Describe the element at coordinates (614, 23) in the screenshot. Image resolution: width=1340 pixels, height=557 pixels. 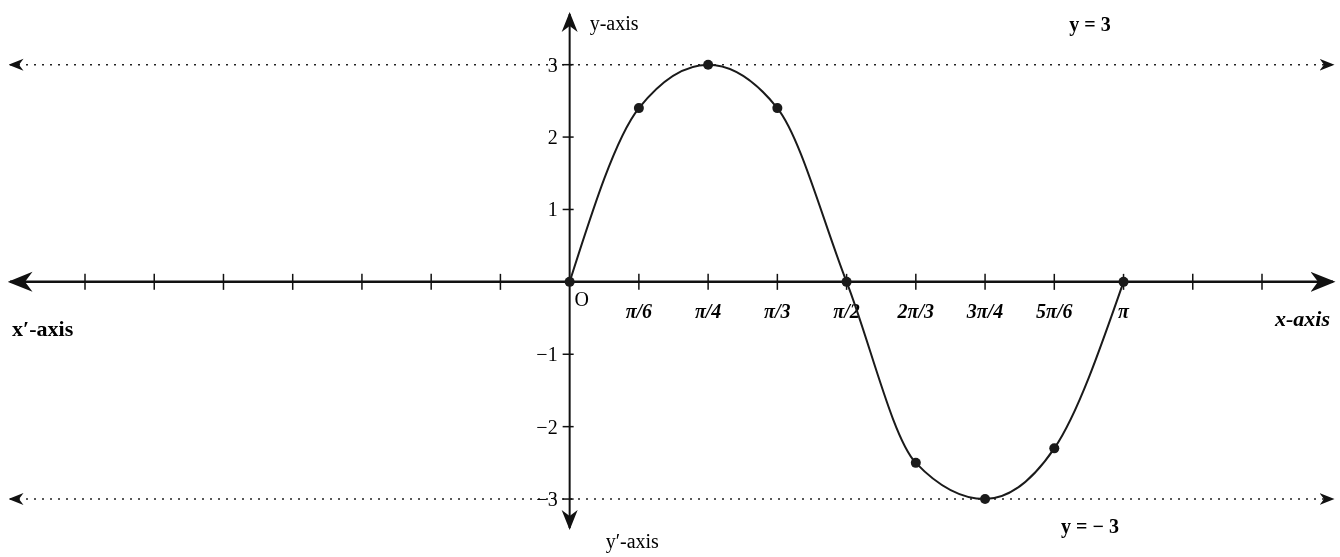
I see `y-axis-title: y-axis` at that location.